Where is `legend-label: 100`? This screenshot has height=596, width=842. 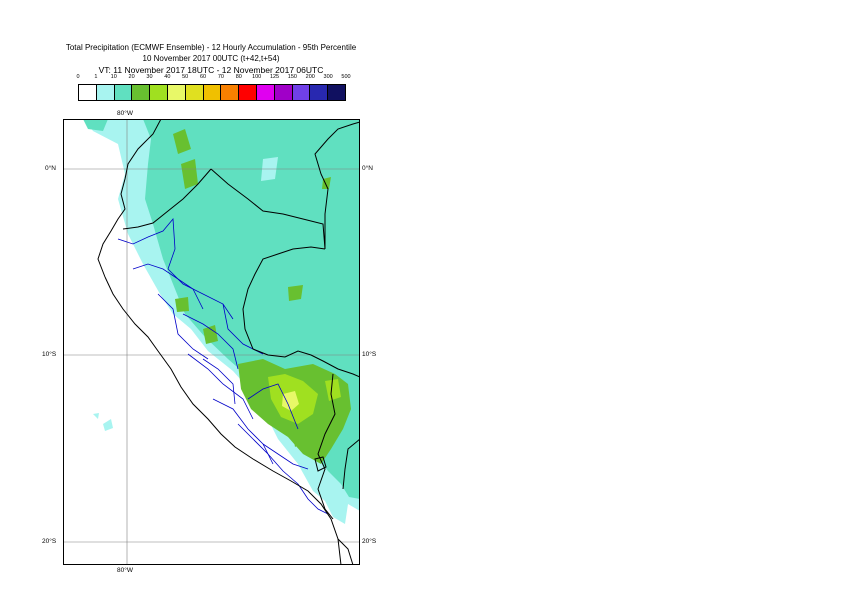 legend-label: 100 is located at coordinates (257, 77).